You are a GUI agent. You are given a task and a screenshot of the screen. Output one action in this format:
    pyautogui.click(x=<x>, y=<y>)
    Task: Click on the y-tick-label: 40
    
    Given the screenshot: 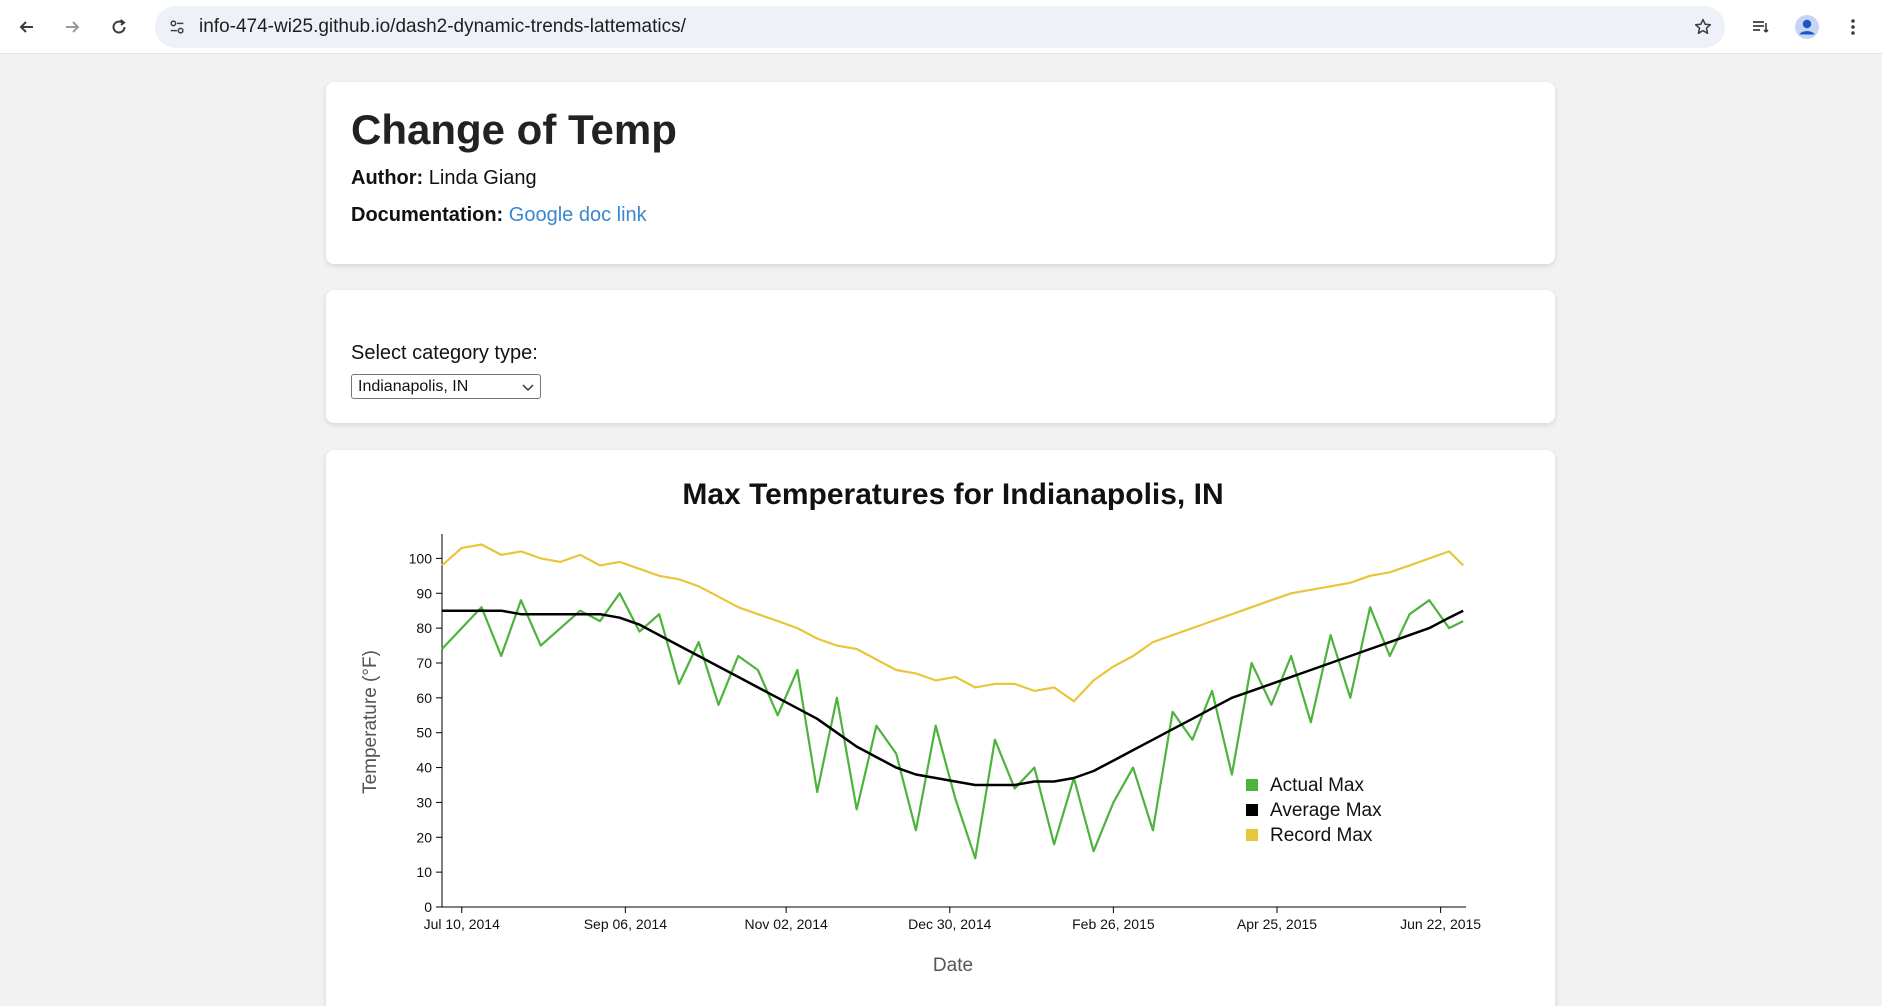 What is the action you would take?
    pyautogui.click(x=424, y=768)
    